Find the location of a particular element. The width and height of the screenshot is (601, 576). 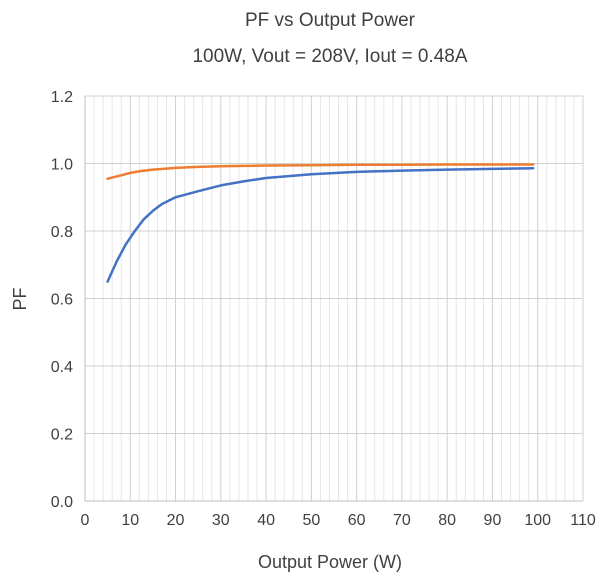

y-tick-label: 1.0 is located at coordinates (62, 165).